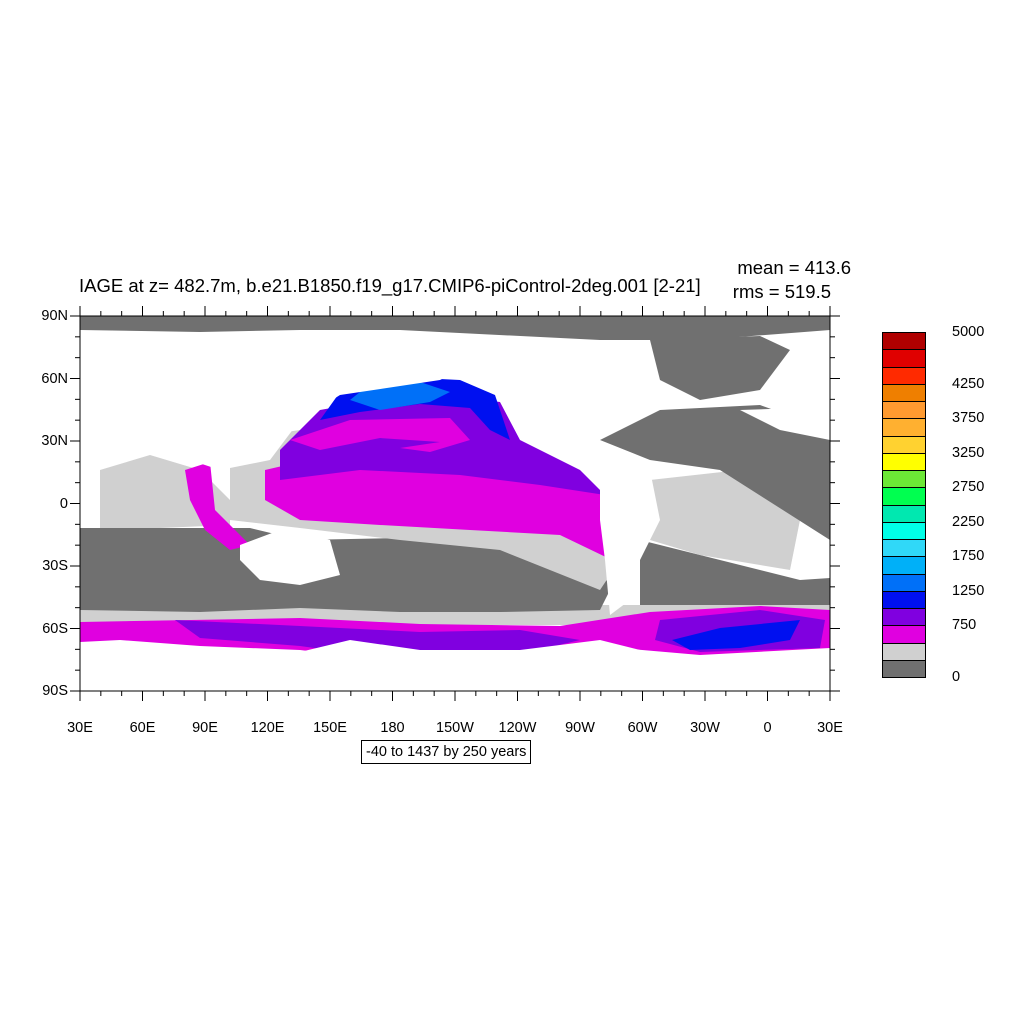 The image size is (1024, 1024). What do you see at coordinates (956, 677) in the screenshot?
I see `colorbar-label: 0` at bounding box center [956, 677].